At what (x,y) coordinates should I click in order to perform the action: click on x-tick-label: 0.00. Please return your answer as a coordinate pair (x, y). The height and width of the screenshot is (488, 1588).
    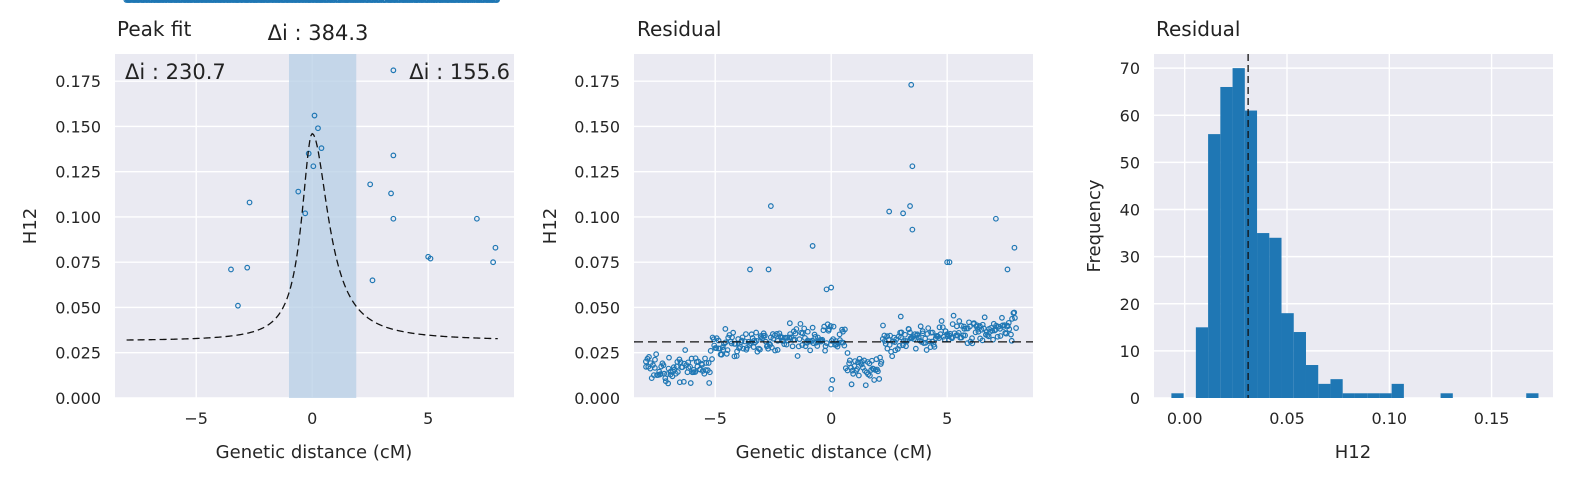
    Looking at the image, I should click on (1185, 418).